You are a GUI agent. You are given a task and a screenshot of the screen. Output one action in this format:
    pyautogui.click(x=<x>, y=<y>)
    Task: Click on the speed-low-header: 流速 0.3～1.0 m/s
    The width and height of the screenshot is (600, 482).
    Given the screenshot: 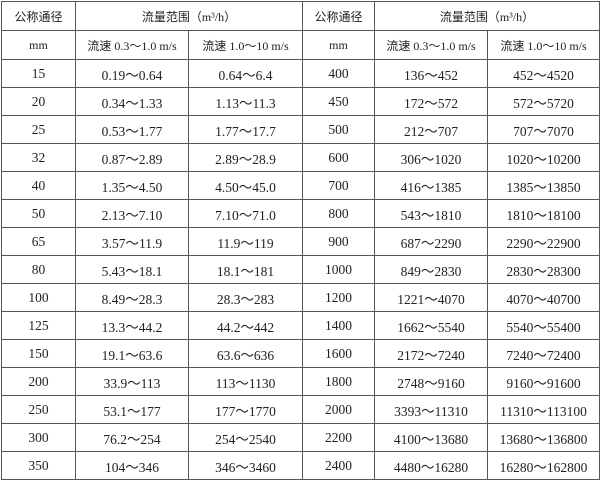 What is the action you would take?
    pyautogui.click(x=431, y=45)
    